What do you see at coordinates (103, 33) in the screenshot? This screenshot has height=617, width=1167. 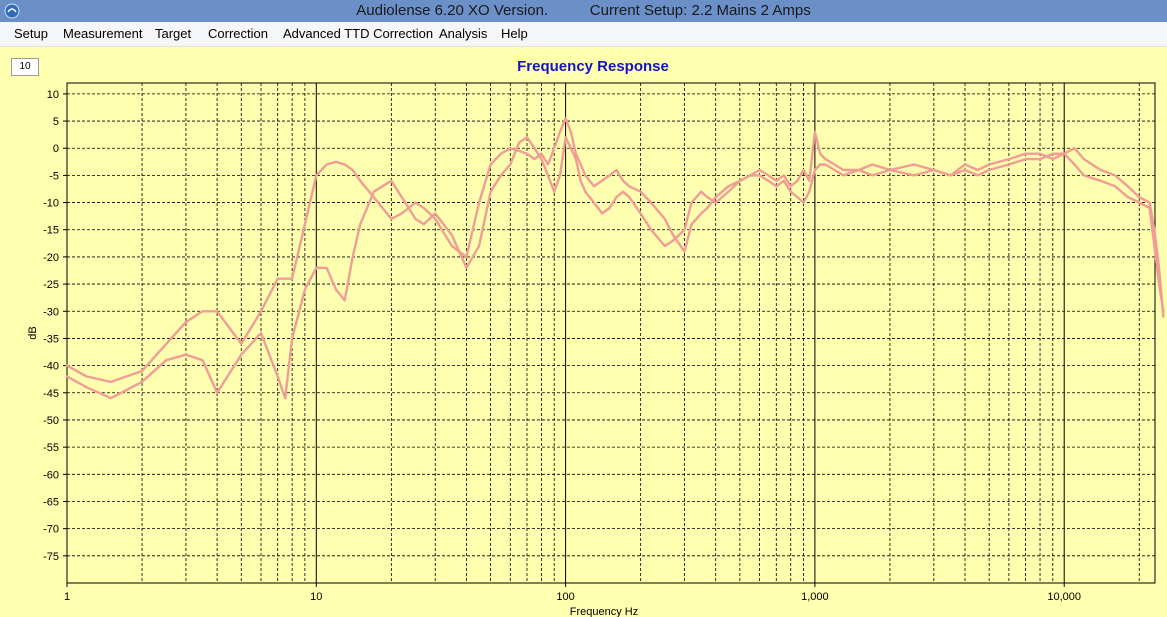 I see `menu-measurement: Measurement` at bounding box center [103, 33].